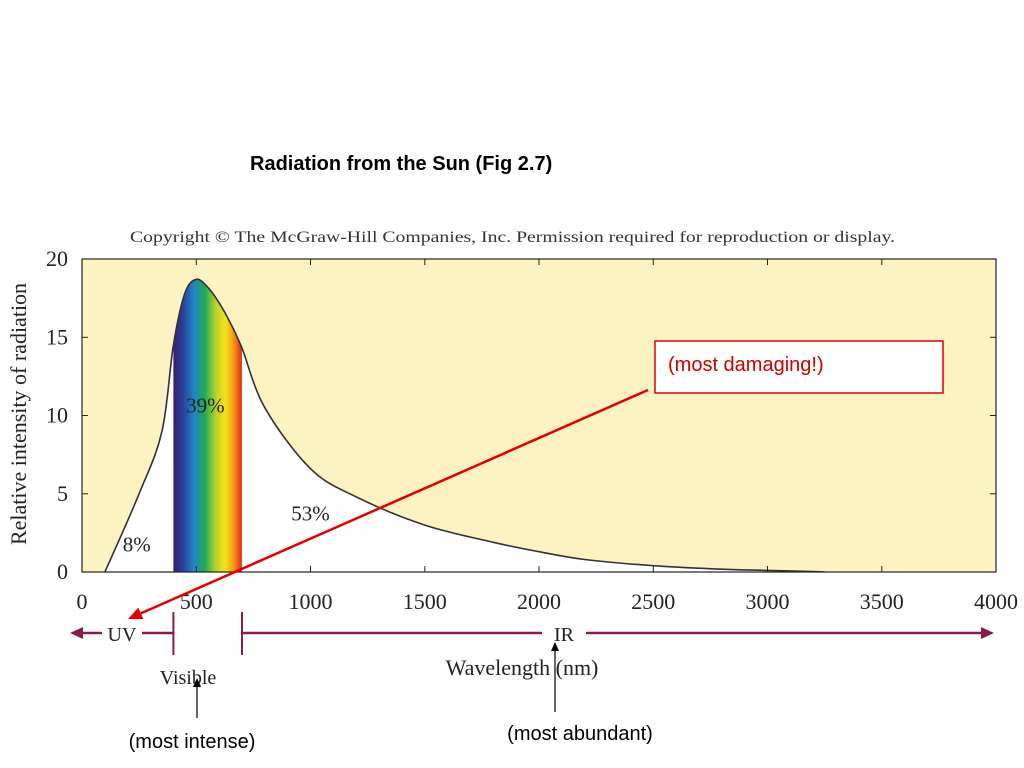 The width and height of the screenshot is (1024, 768). What do you see at coordinates (310, 513) in the screenshot?
I see `area-label: 53%` at bounding box center [310, 513].